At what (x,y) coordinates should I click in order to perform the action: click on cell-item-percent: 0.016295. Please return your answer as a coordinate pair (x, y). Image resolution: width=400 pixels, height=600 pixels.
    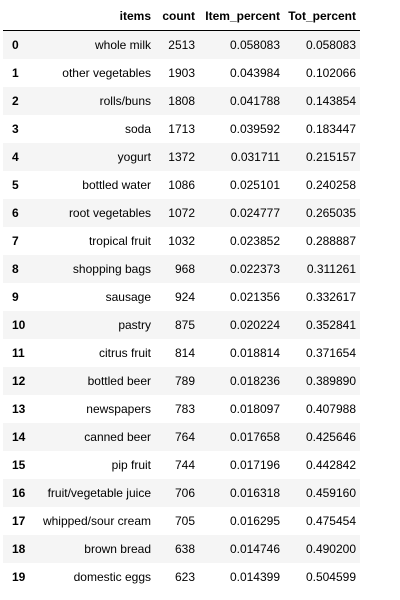
    Looking at the image, I should click on (254, 521).